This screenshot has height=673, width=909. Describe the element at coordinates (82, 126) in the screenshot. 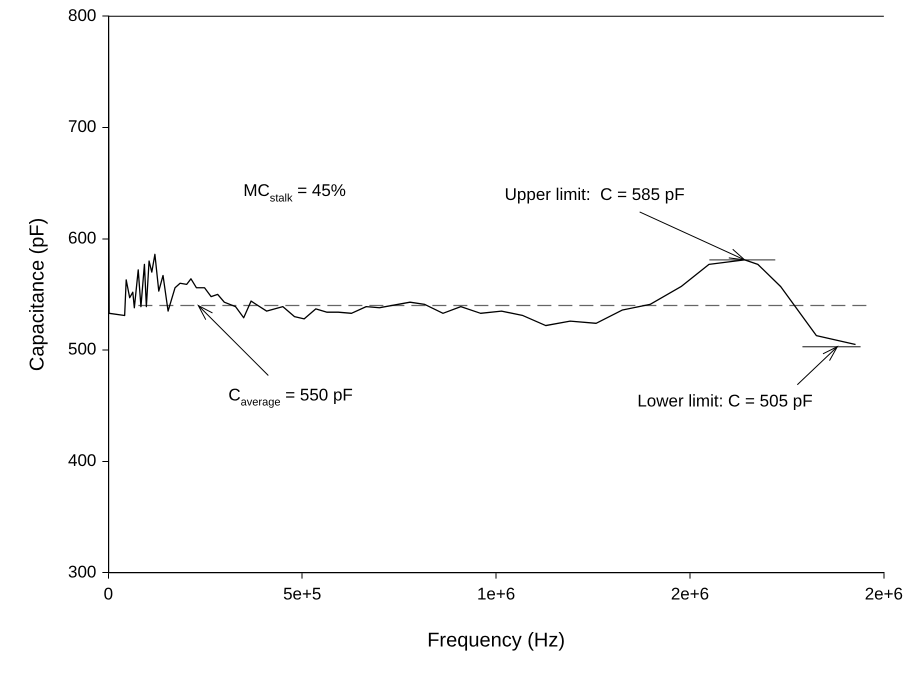

I see `y-tick-label: 700` at that location.